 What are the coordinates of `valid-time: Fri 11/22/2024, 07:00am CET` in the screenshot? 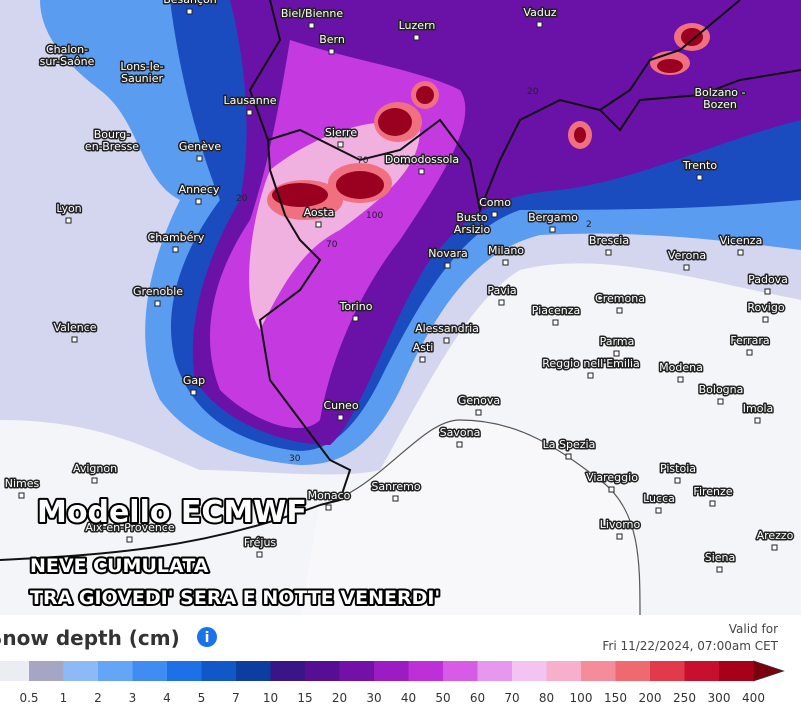 It's located at (690, 646).